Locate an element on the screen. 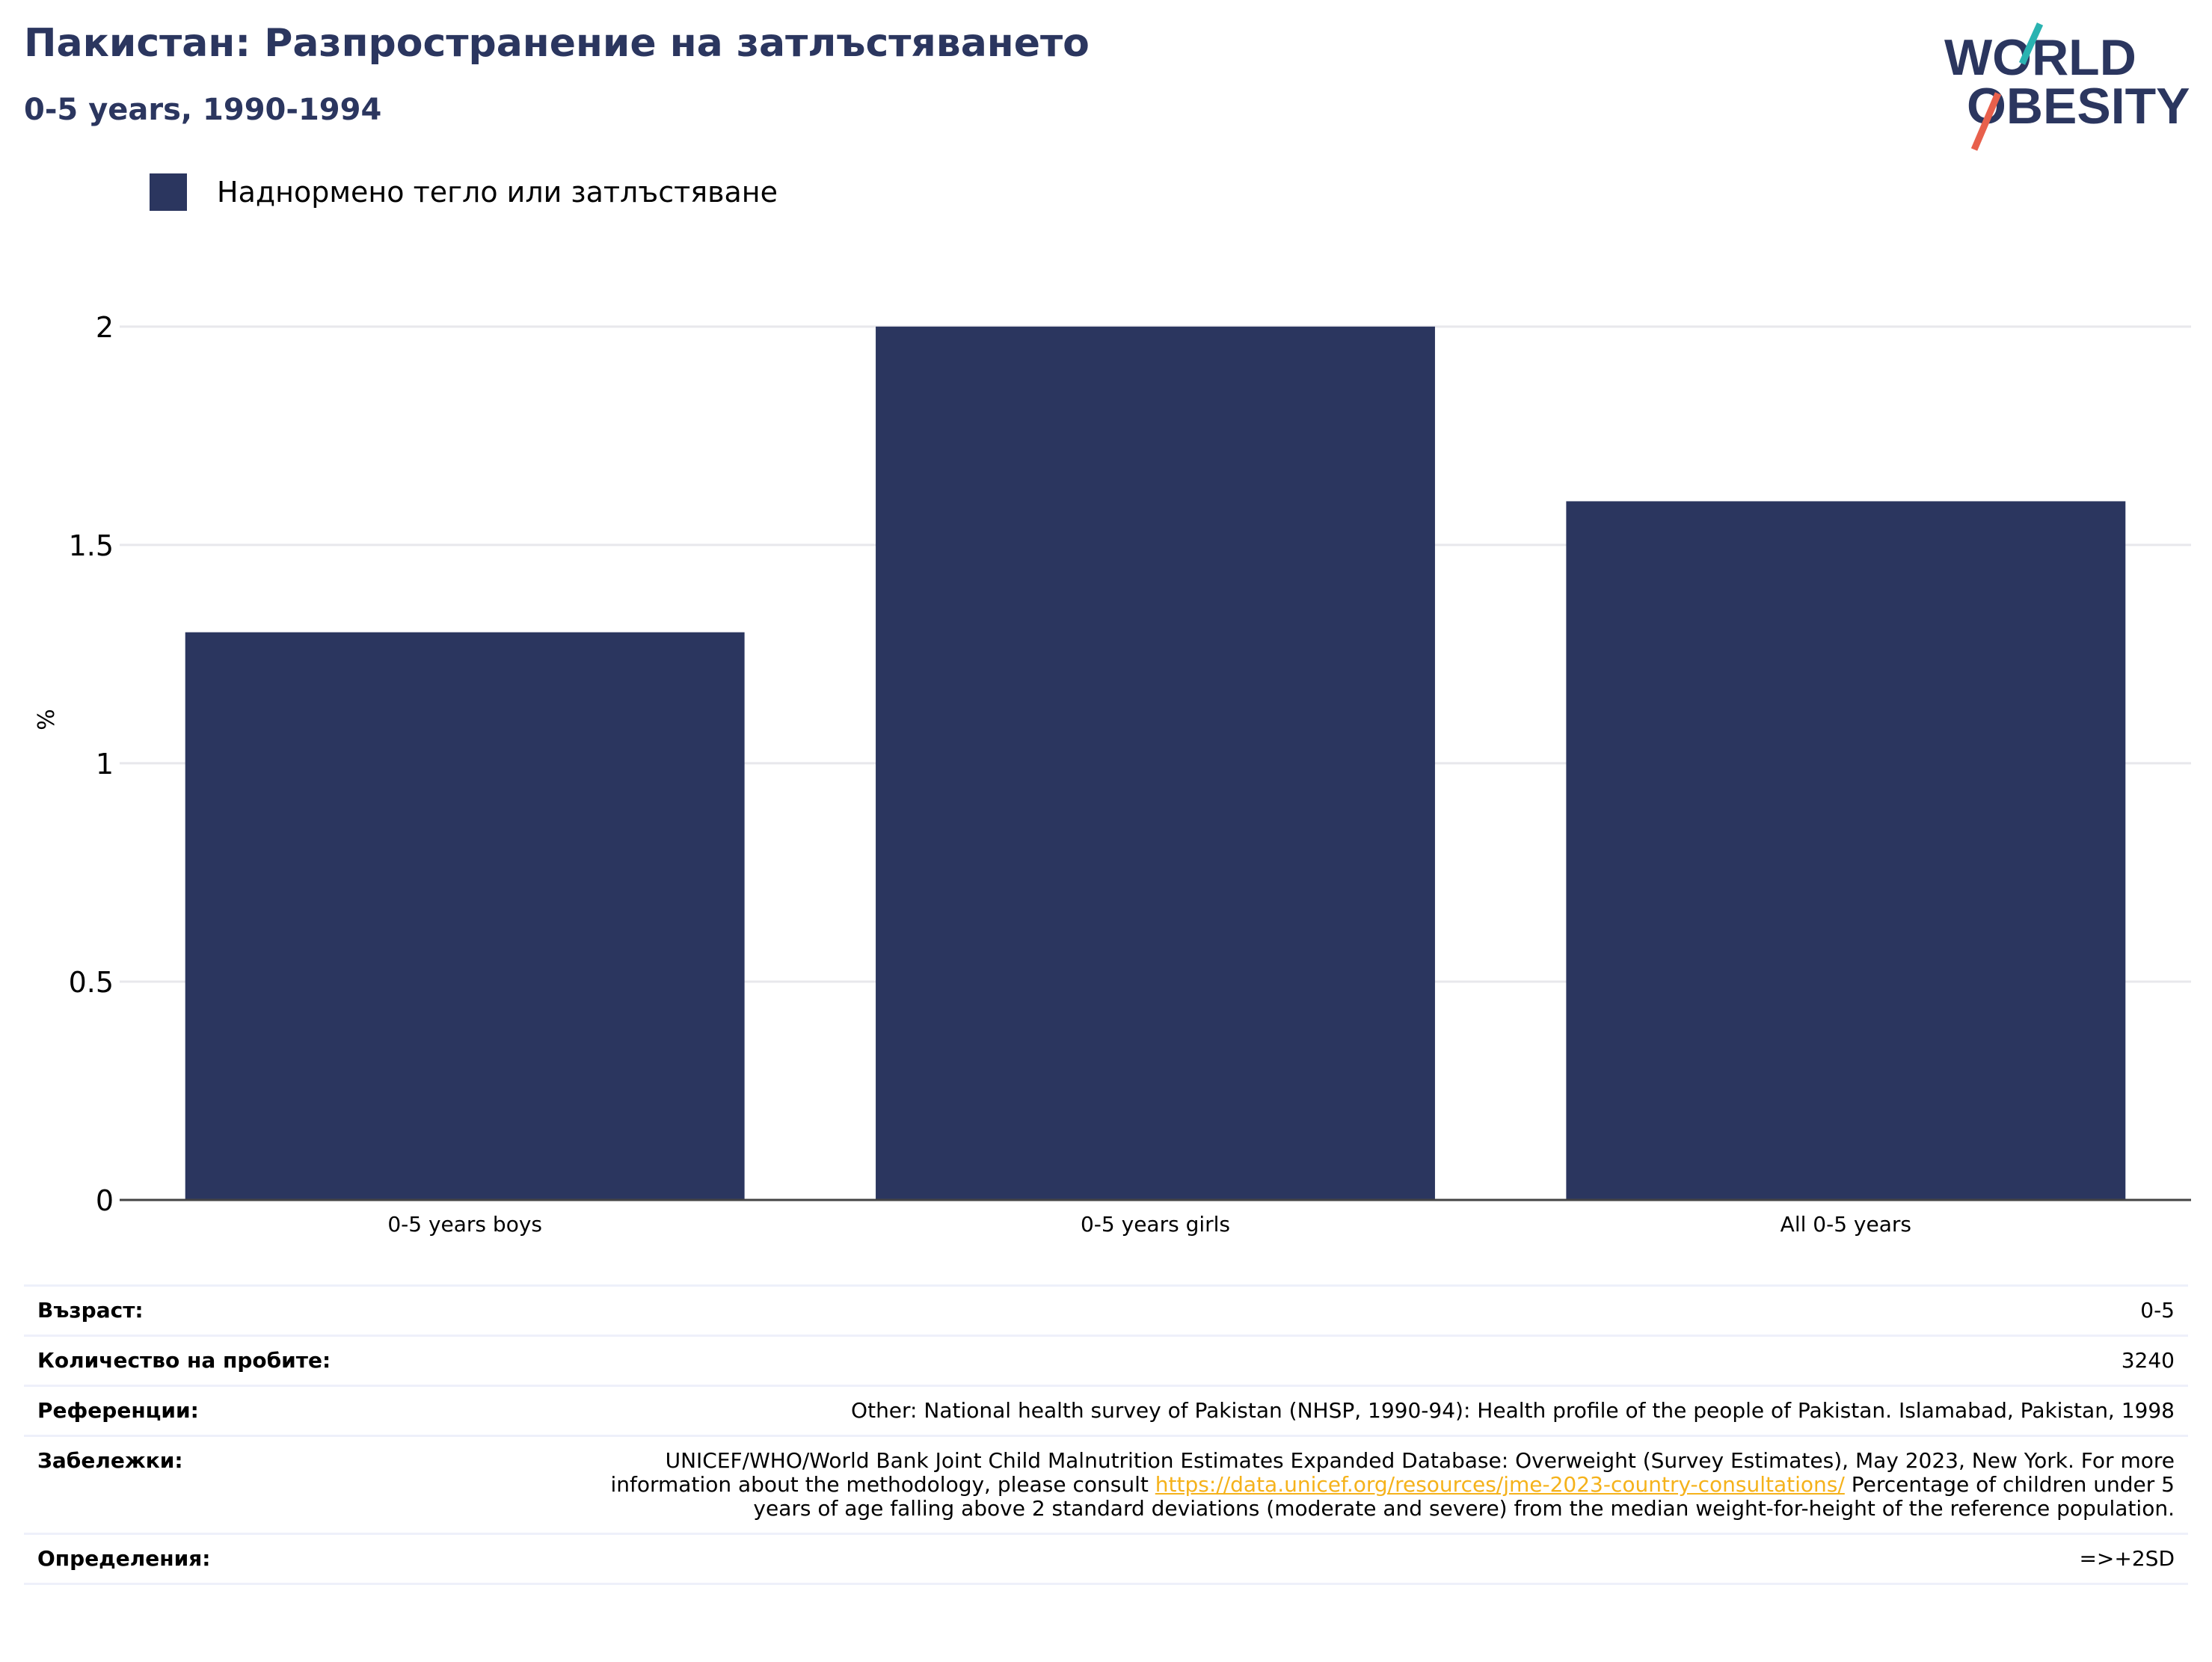  legend-swatch is located at coordinates (168, 192).